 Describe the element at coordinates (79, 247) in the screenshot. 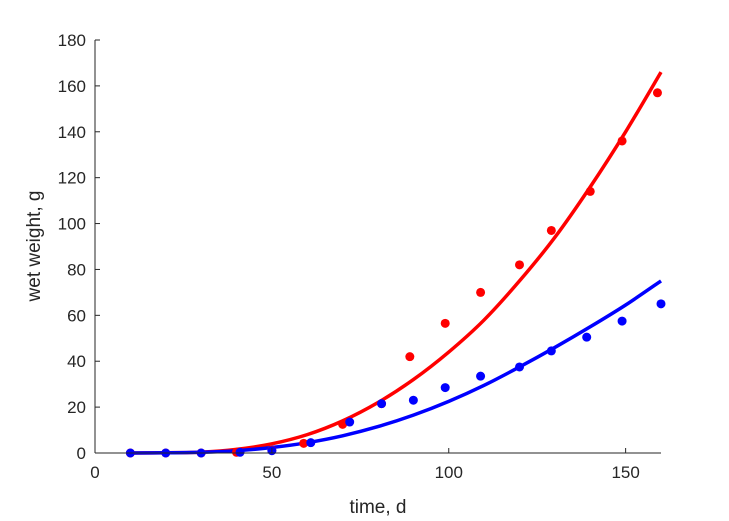

I see `y-ticks: 0 20 40 60 80 100 120 140 160 180` at that location.